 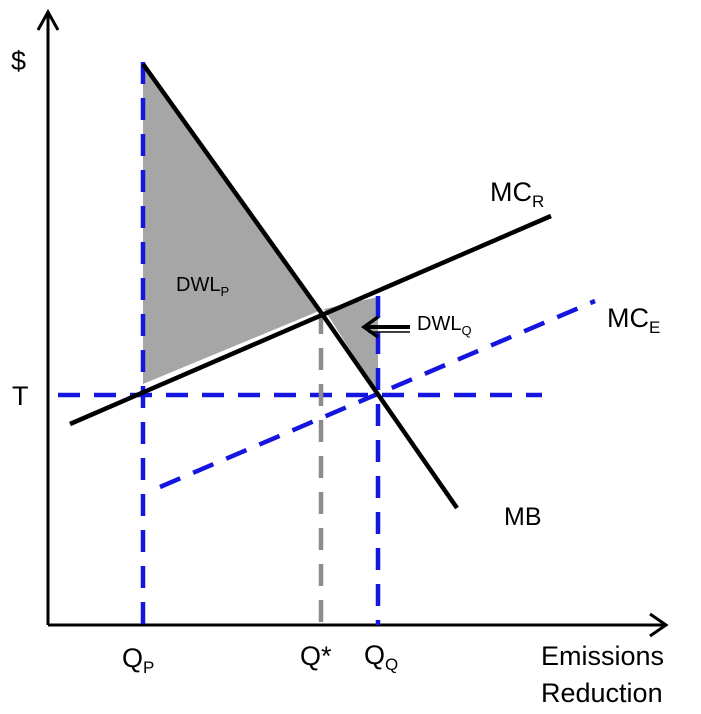 I want to click on dwl-q-area, so click(x=351, y=345).